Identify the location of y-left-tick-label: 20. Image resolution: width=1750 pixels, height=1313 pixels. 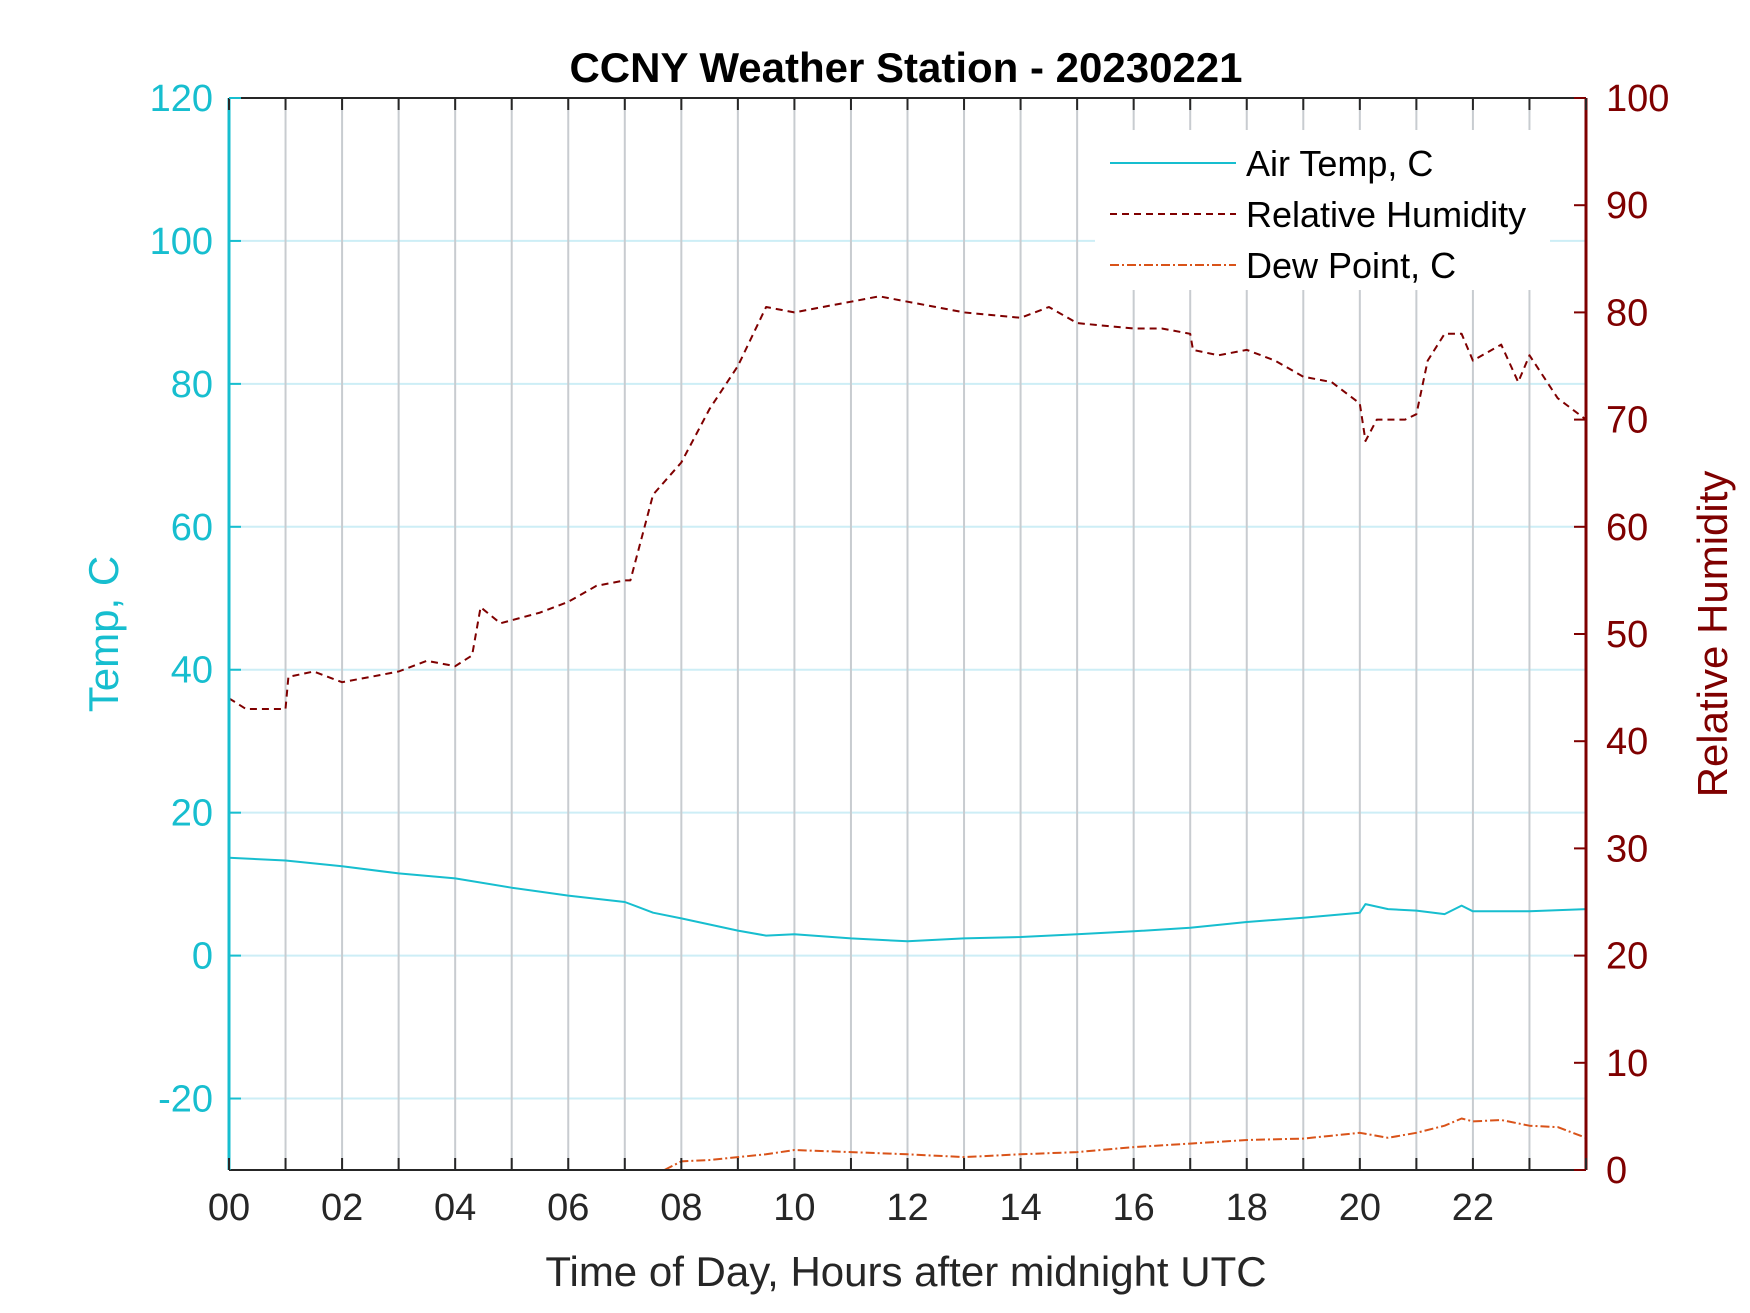
(192, 814).